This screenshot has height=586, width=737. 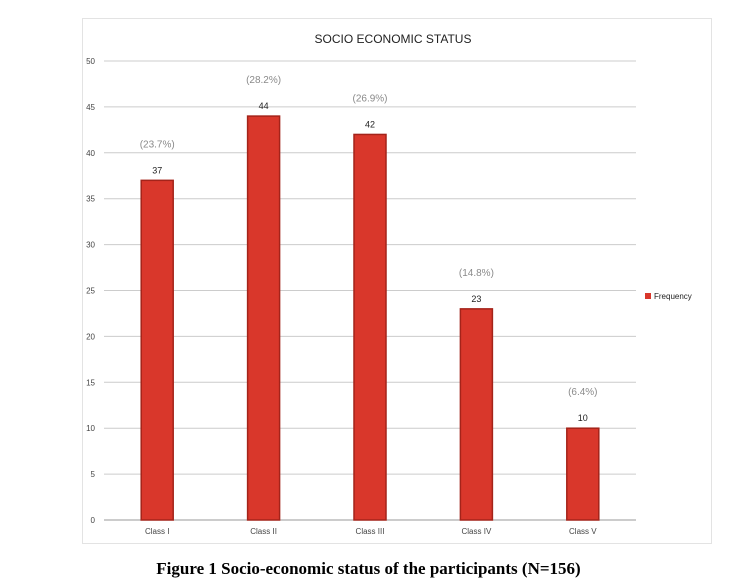 I want to click on y-tick-label: 50, so click(x=90, y=61).